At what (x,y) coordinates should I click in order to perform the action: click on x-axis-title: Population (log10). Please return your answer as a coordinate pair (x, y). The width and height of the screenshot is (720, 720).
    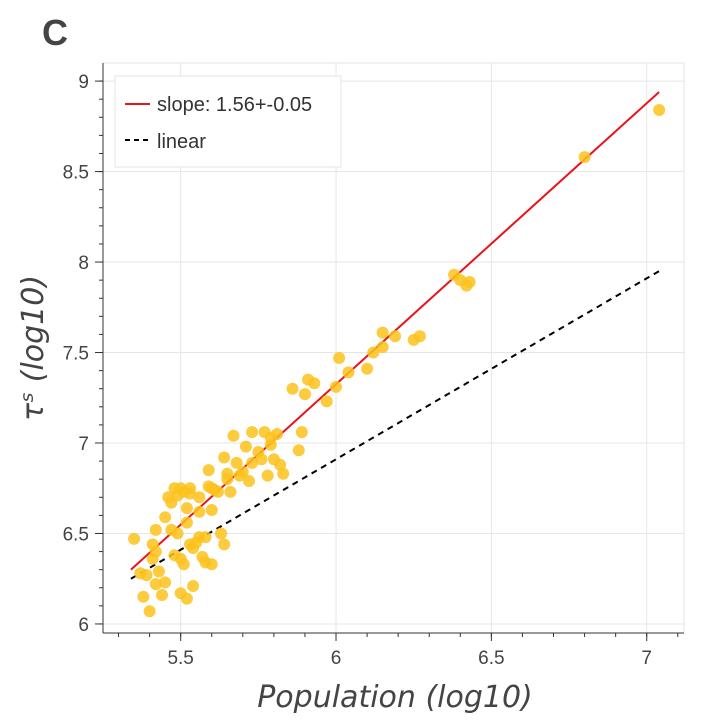
    Looking at the image, I should click on (395, 697).